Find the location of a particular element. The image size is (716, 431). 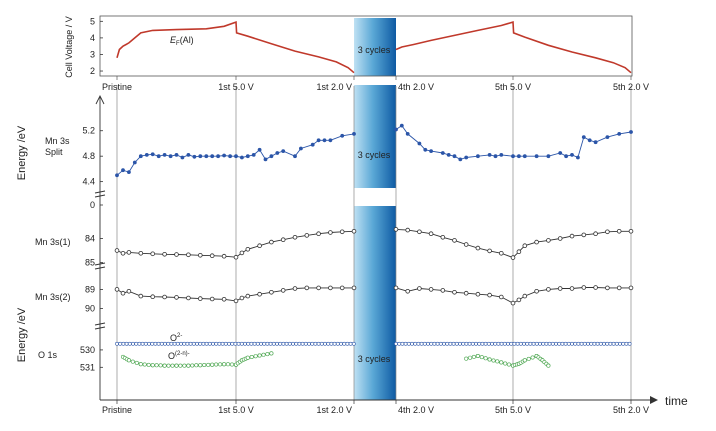

gap-separator is located at coordinates (375, 197).